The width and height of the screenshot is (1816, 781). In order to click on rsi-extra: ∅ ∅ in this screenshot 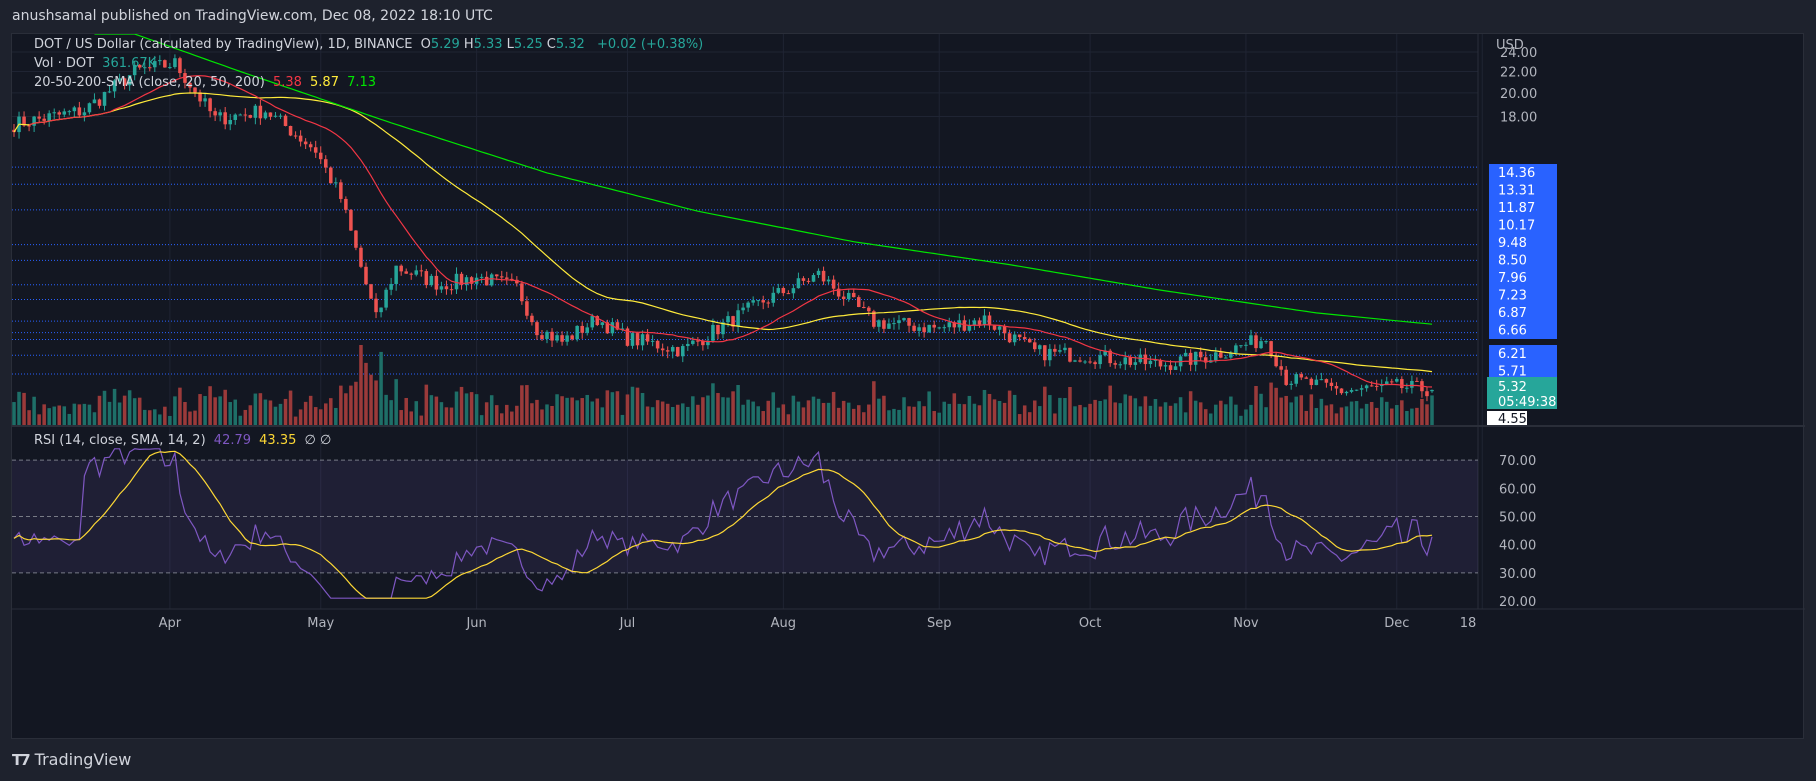, I will do `click(318, 440)`.